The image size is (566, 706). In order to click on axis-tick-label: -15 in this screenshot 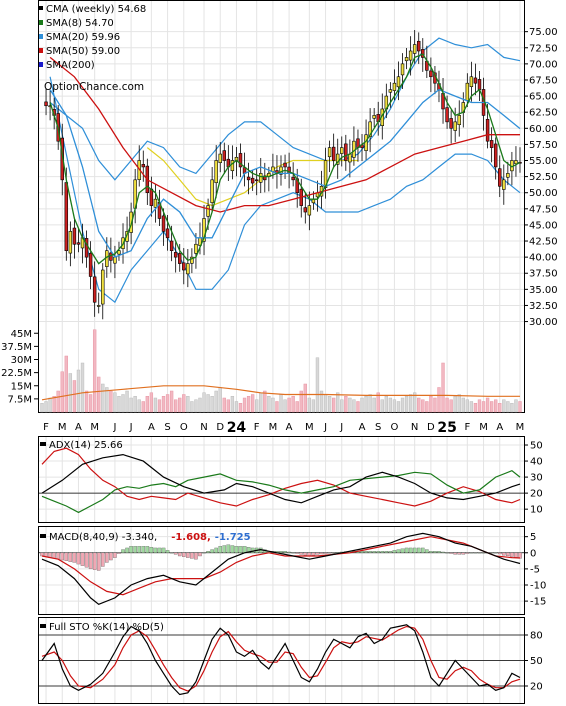, I will do `click(538, 602)`.